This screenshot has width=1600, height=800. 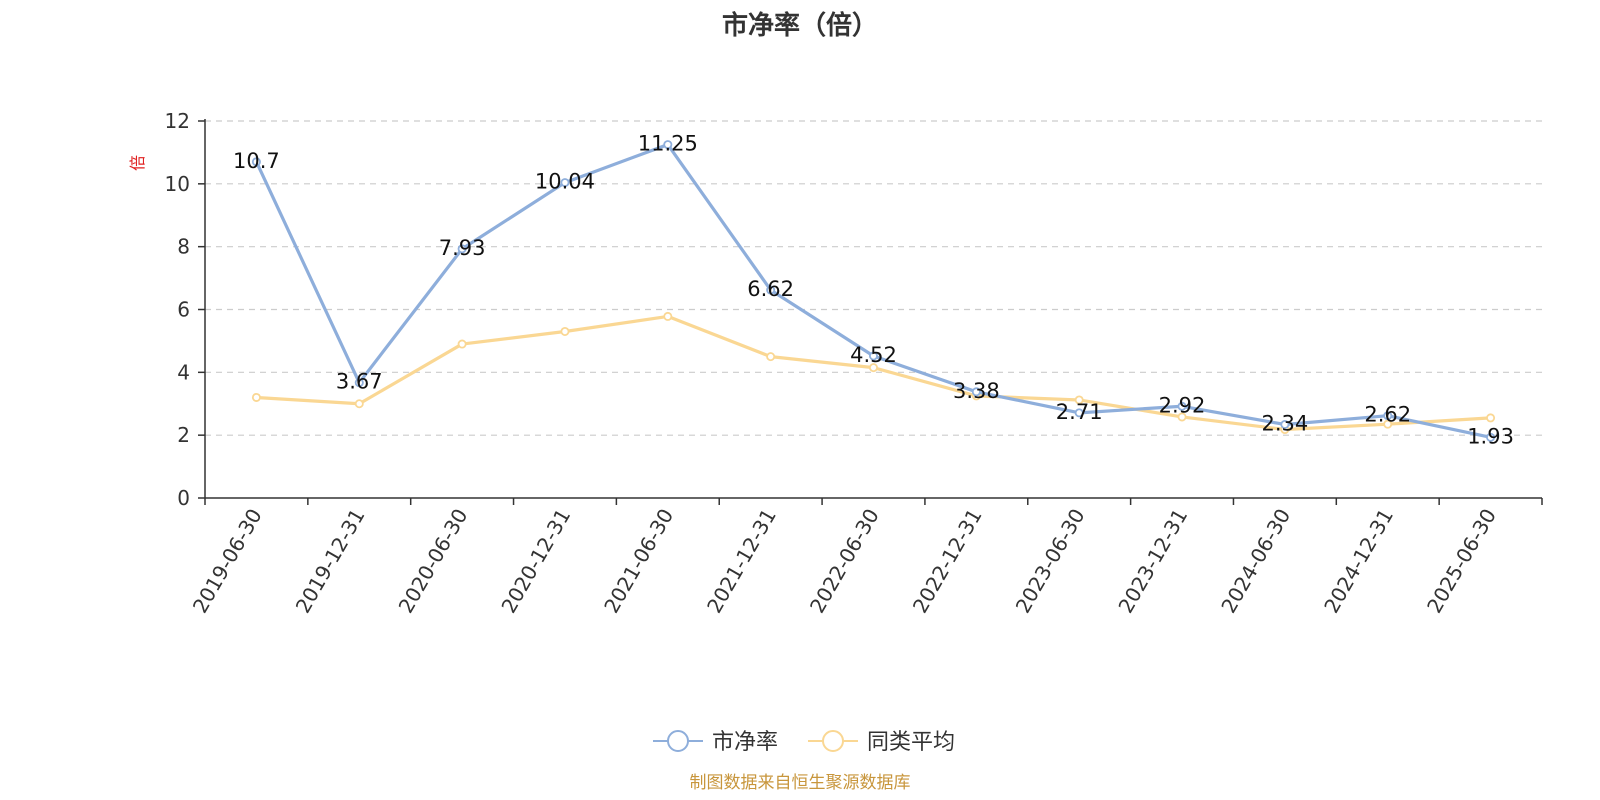 I want to click on data-label: 2.62, so click(x=1387, y=415).